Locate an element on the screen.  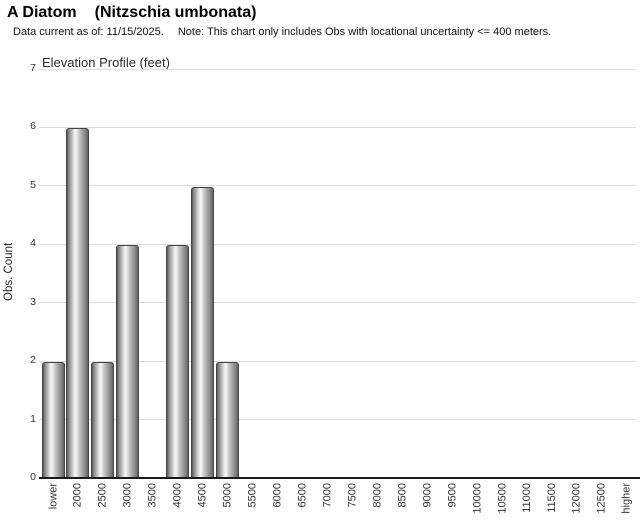
y-tick-label: 3 is located at coordinates (33, 301).